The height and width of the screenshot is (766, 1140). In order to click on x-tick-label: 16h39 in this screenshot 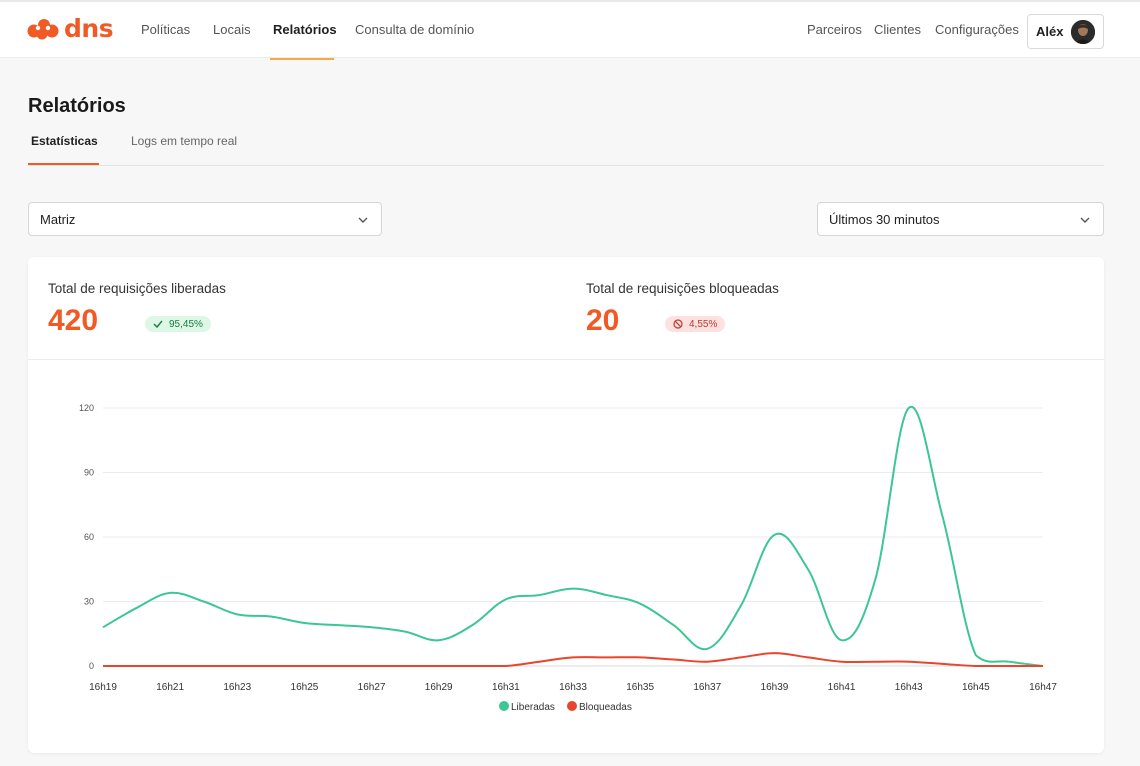, I will do `click(775, 687)`.